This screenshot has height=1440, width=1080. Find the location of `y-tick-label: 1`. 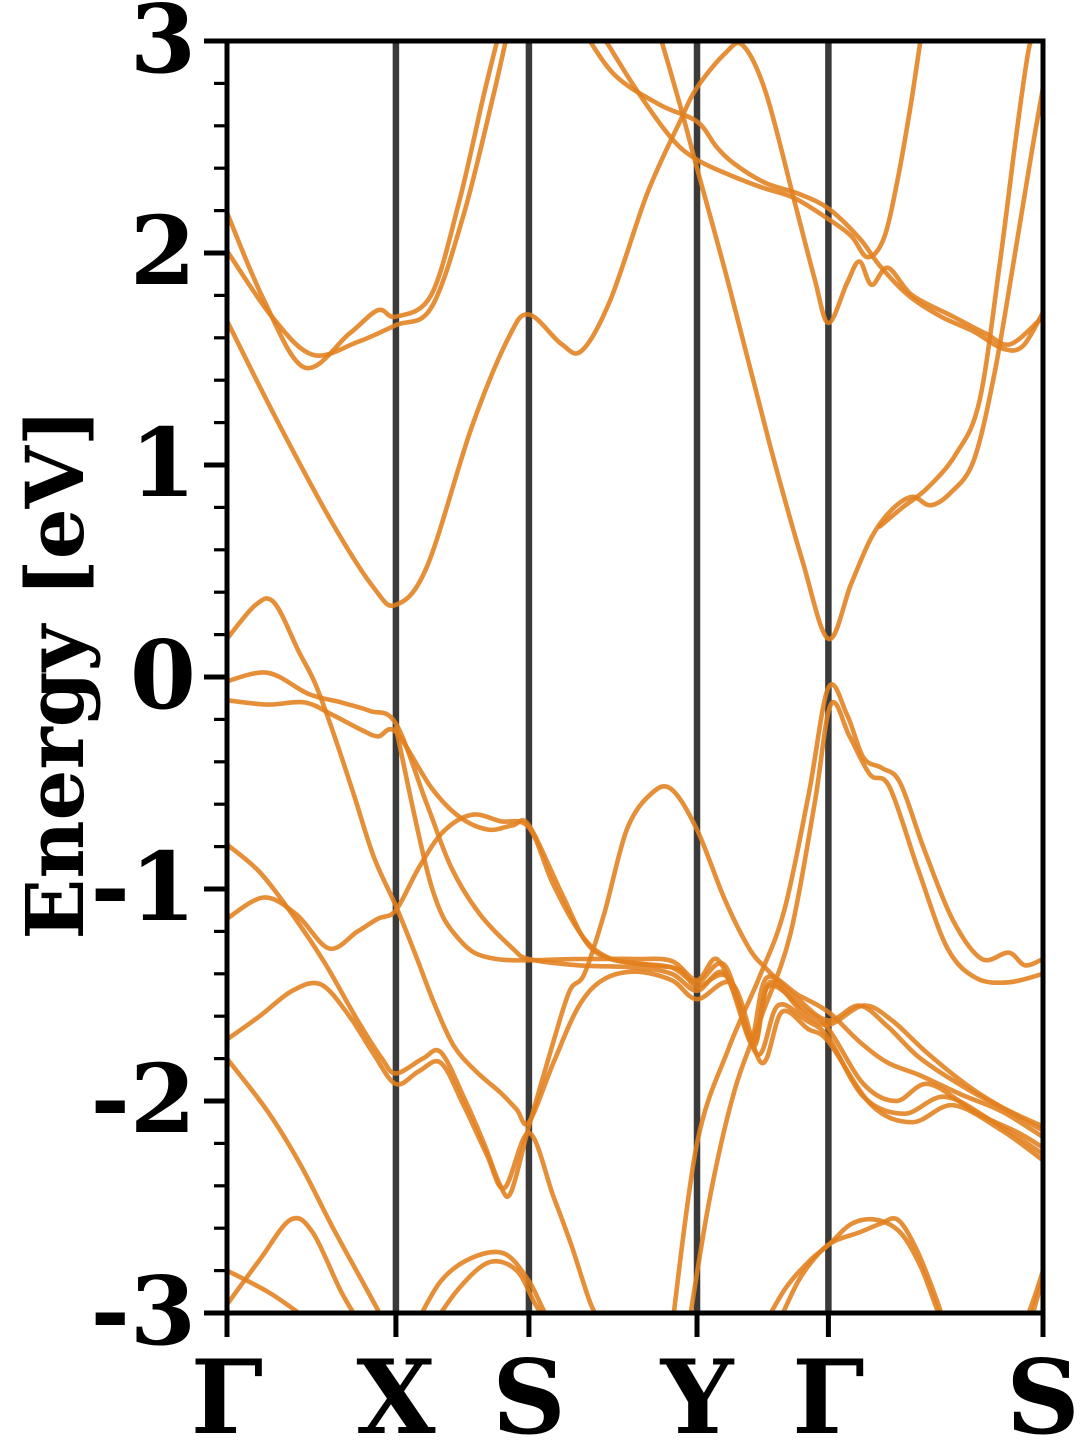

y-tick-label: 1 is located at coordinates (162, 463).